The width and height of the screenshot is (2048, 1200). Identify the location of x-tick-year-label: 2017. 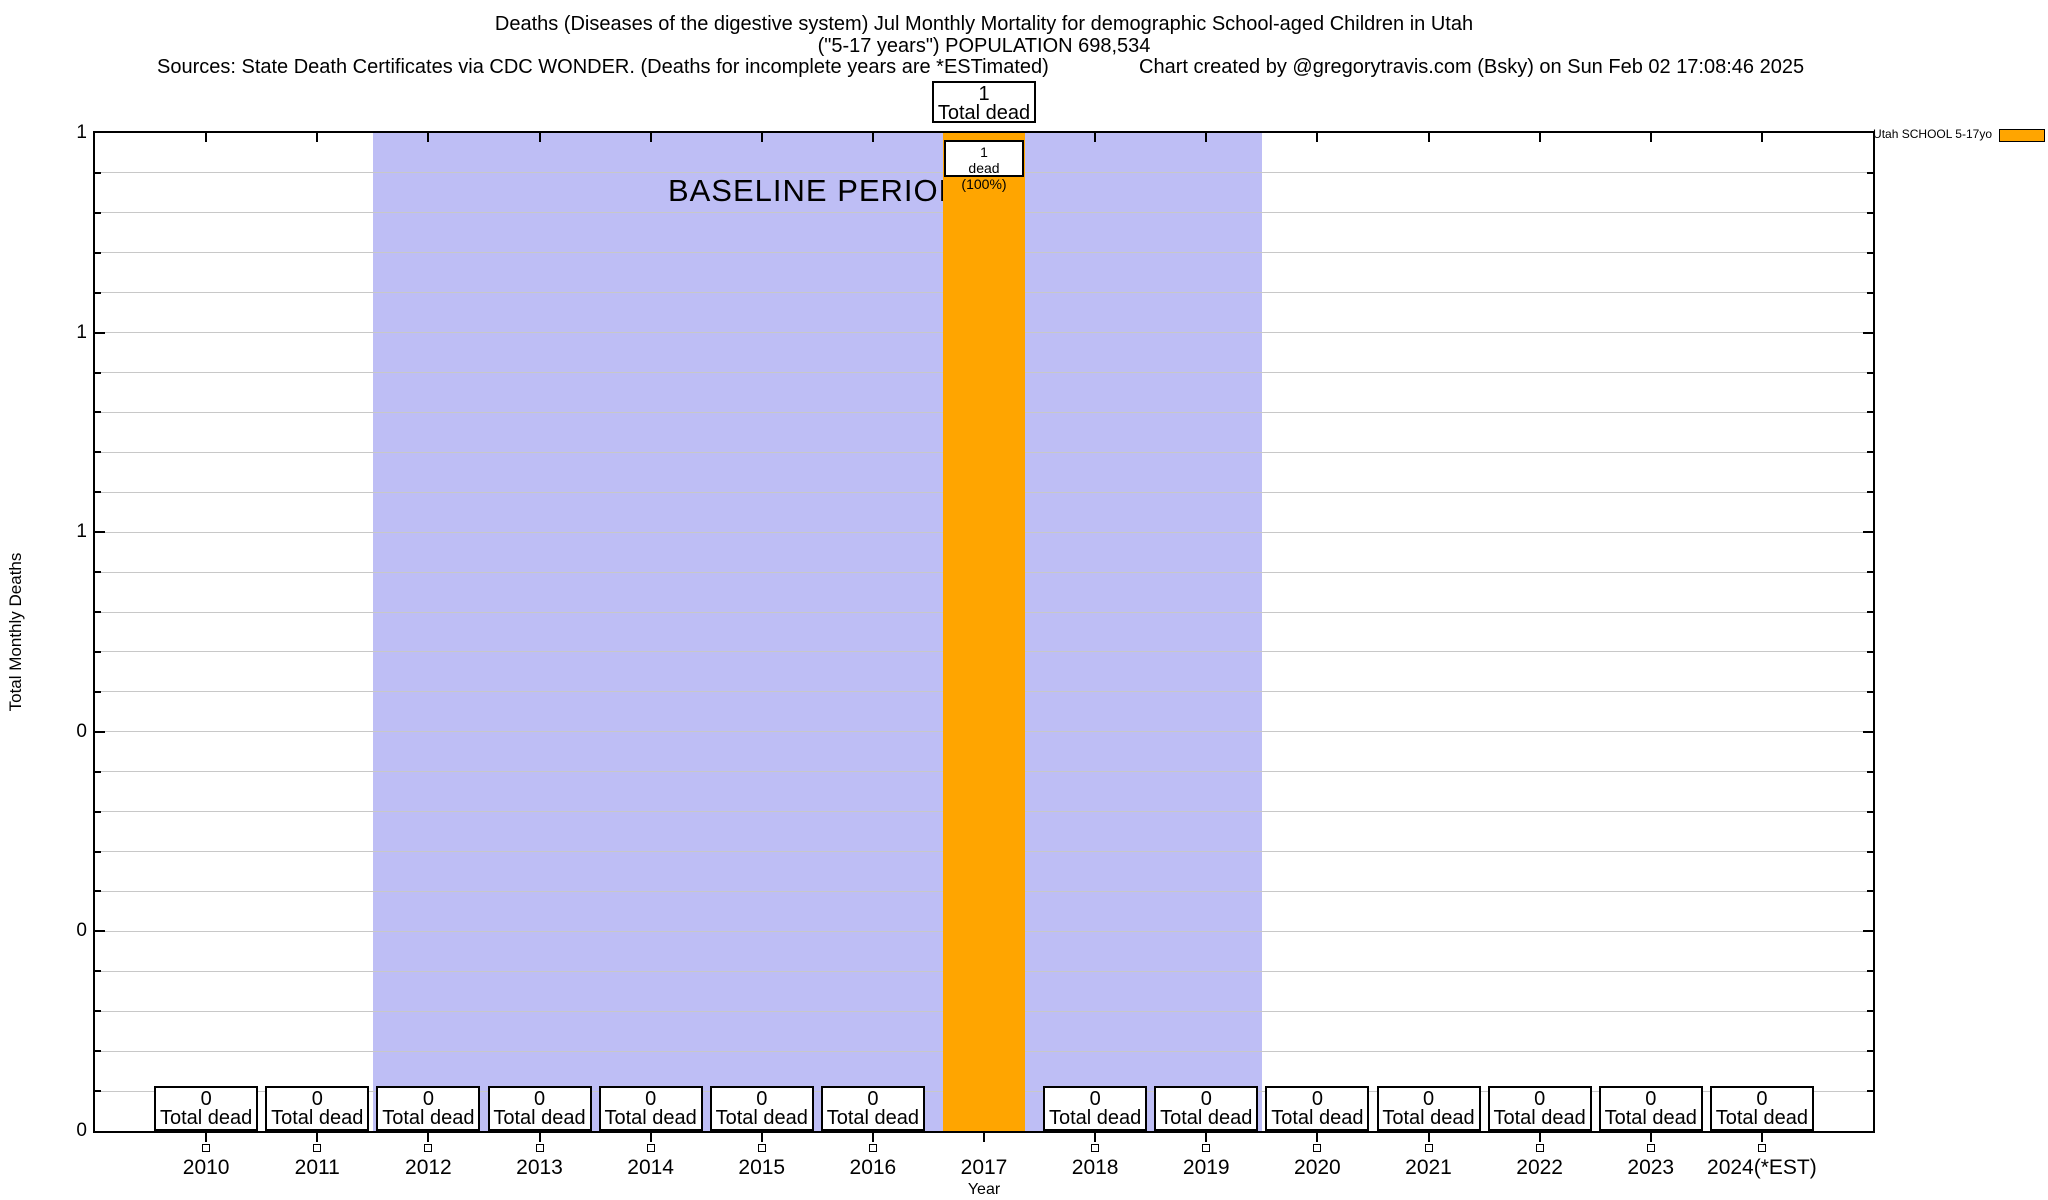
(984, 1167).